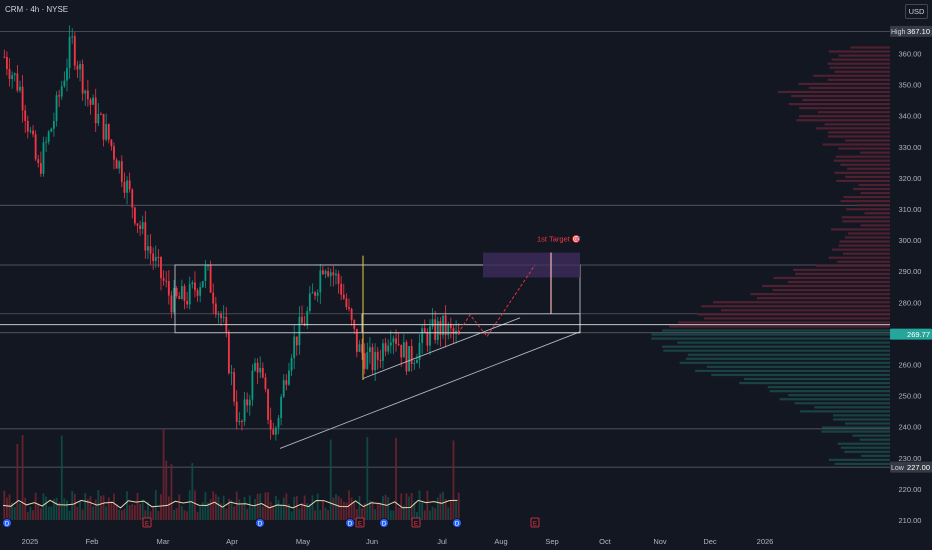  Describe the element at coordinates (92, 541) in the screenshot. I see `x-tick-label: Feb` at that location.